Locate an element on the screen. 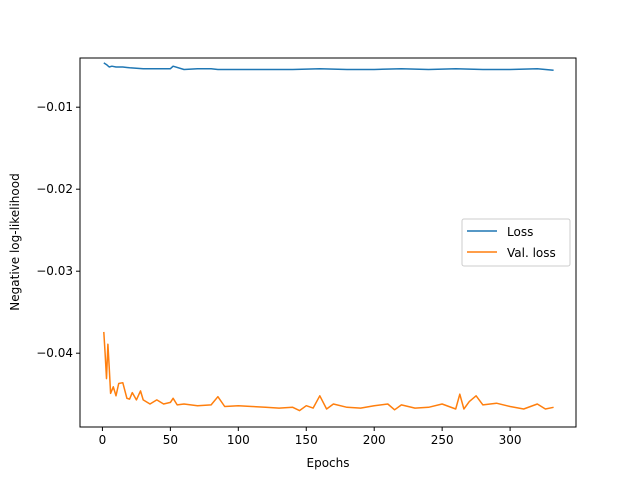  y-tick-label: −0.02 is located at coordinates (54, 189).